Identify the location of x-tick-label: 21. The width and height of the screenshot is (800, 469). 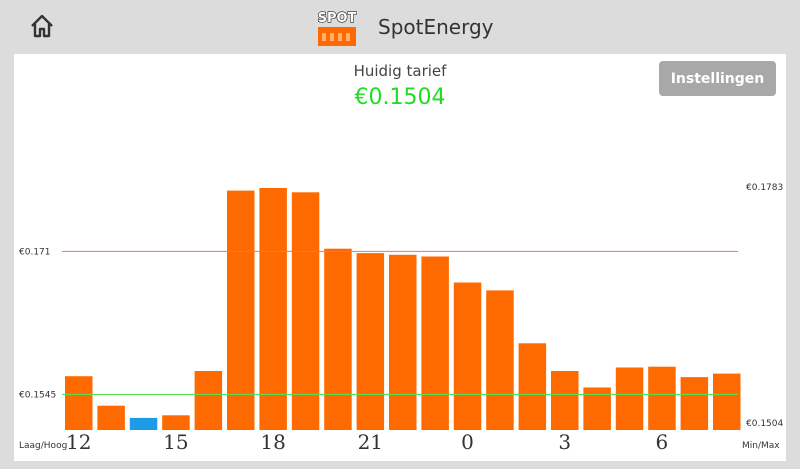
(370, 442).